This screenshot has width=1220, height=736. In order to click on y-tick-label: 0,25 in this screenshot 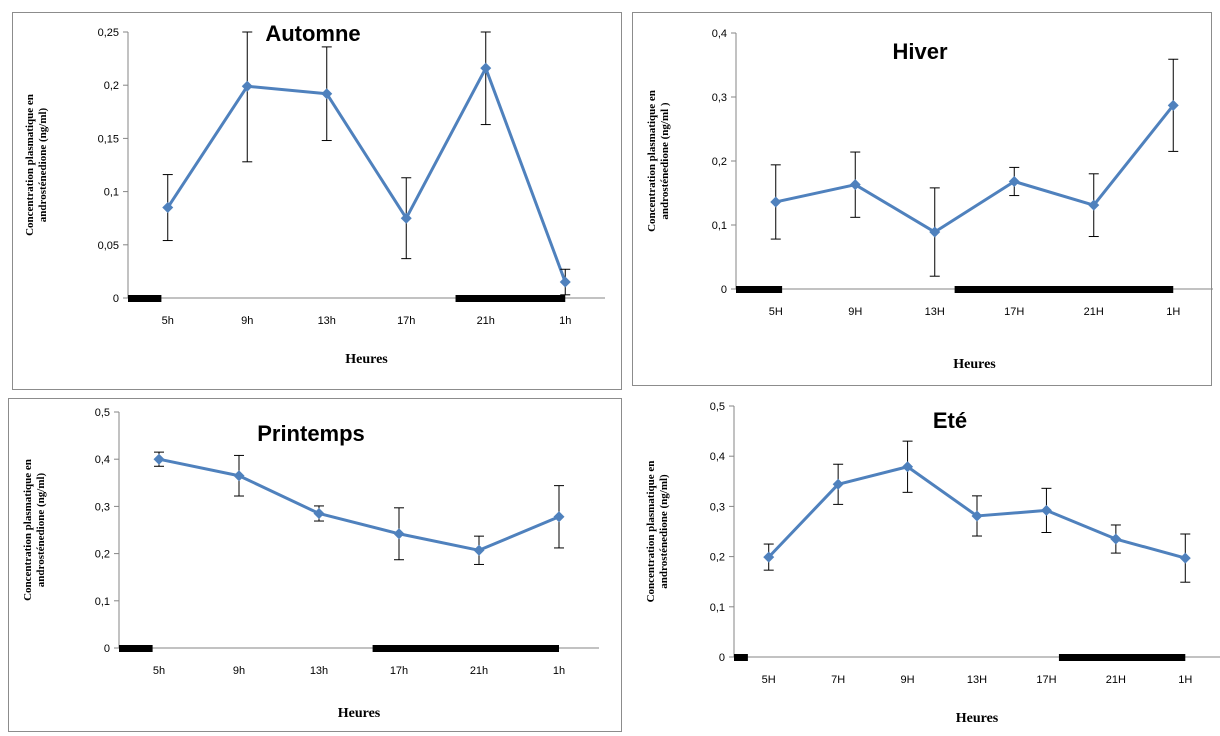, I will do `click(108, 33)`.